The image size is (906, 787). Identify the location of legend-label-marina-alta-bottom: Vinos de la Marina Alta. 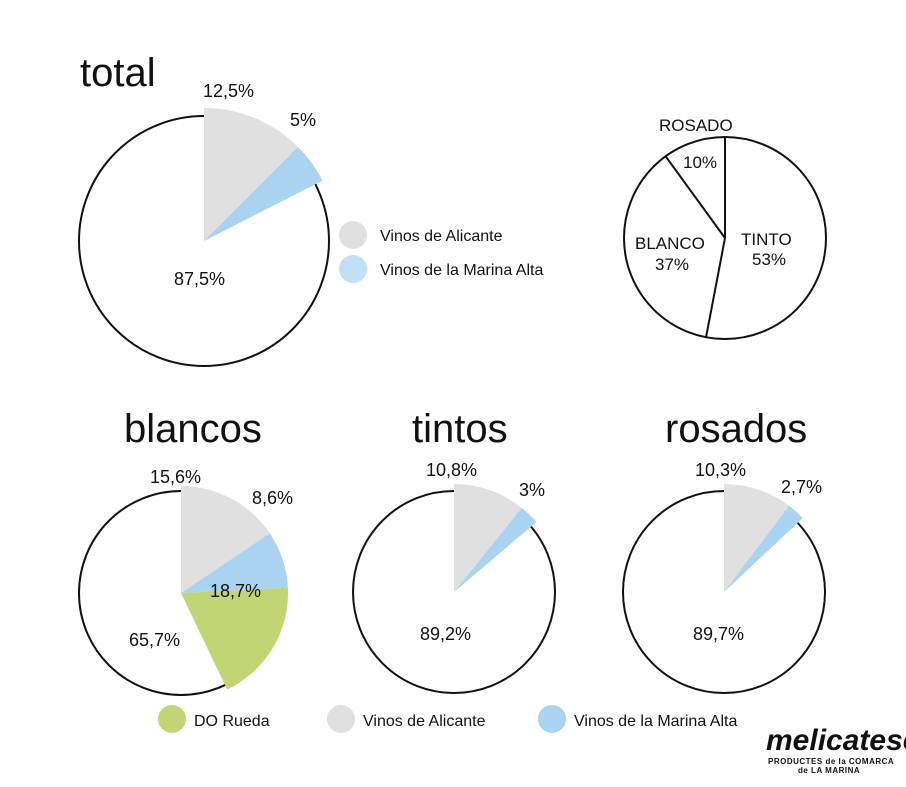
(655, 721).